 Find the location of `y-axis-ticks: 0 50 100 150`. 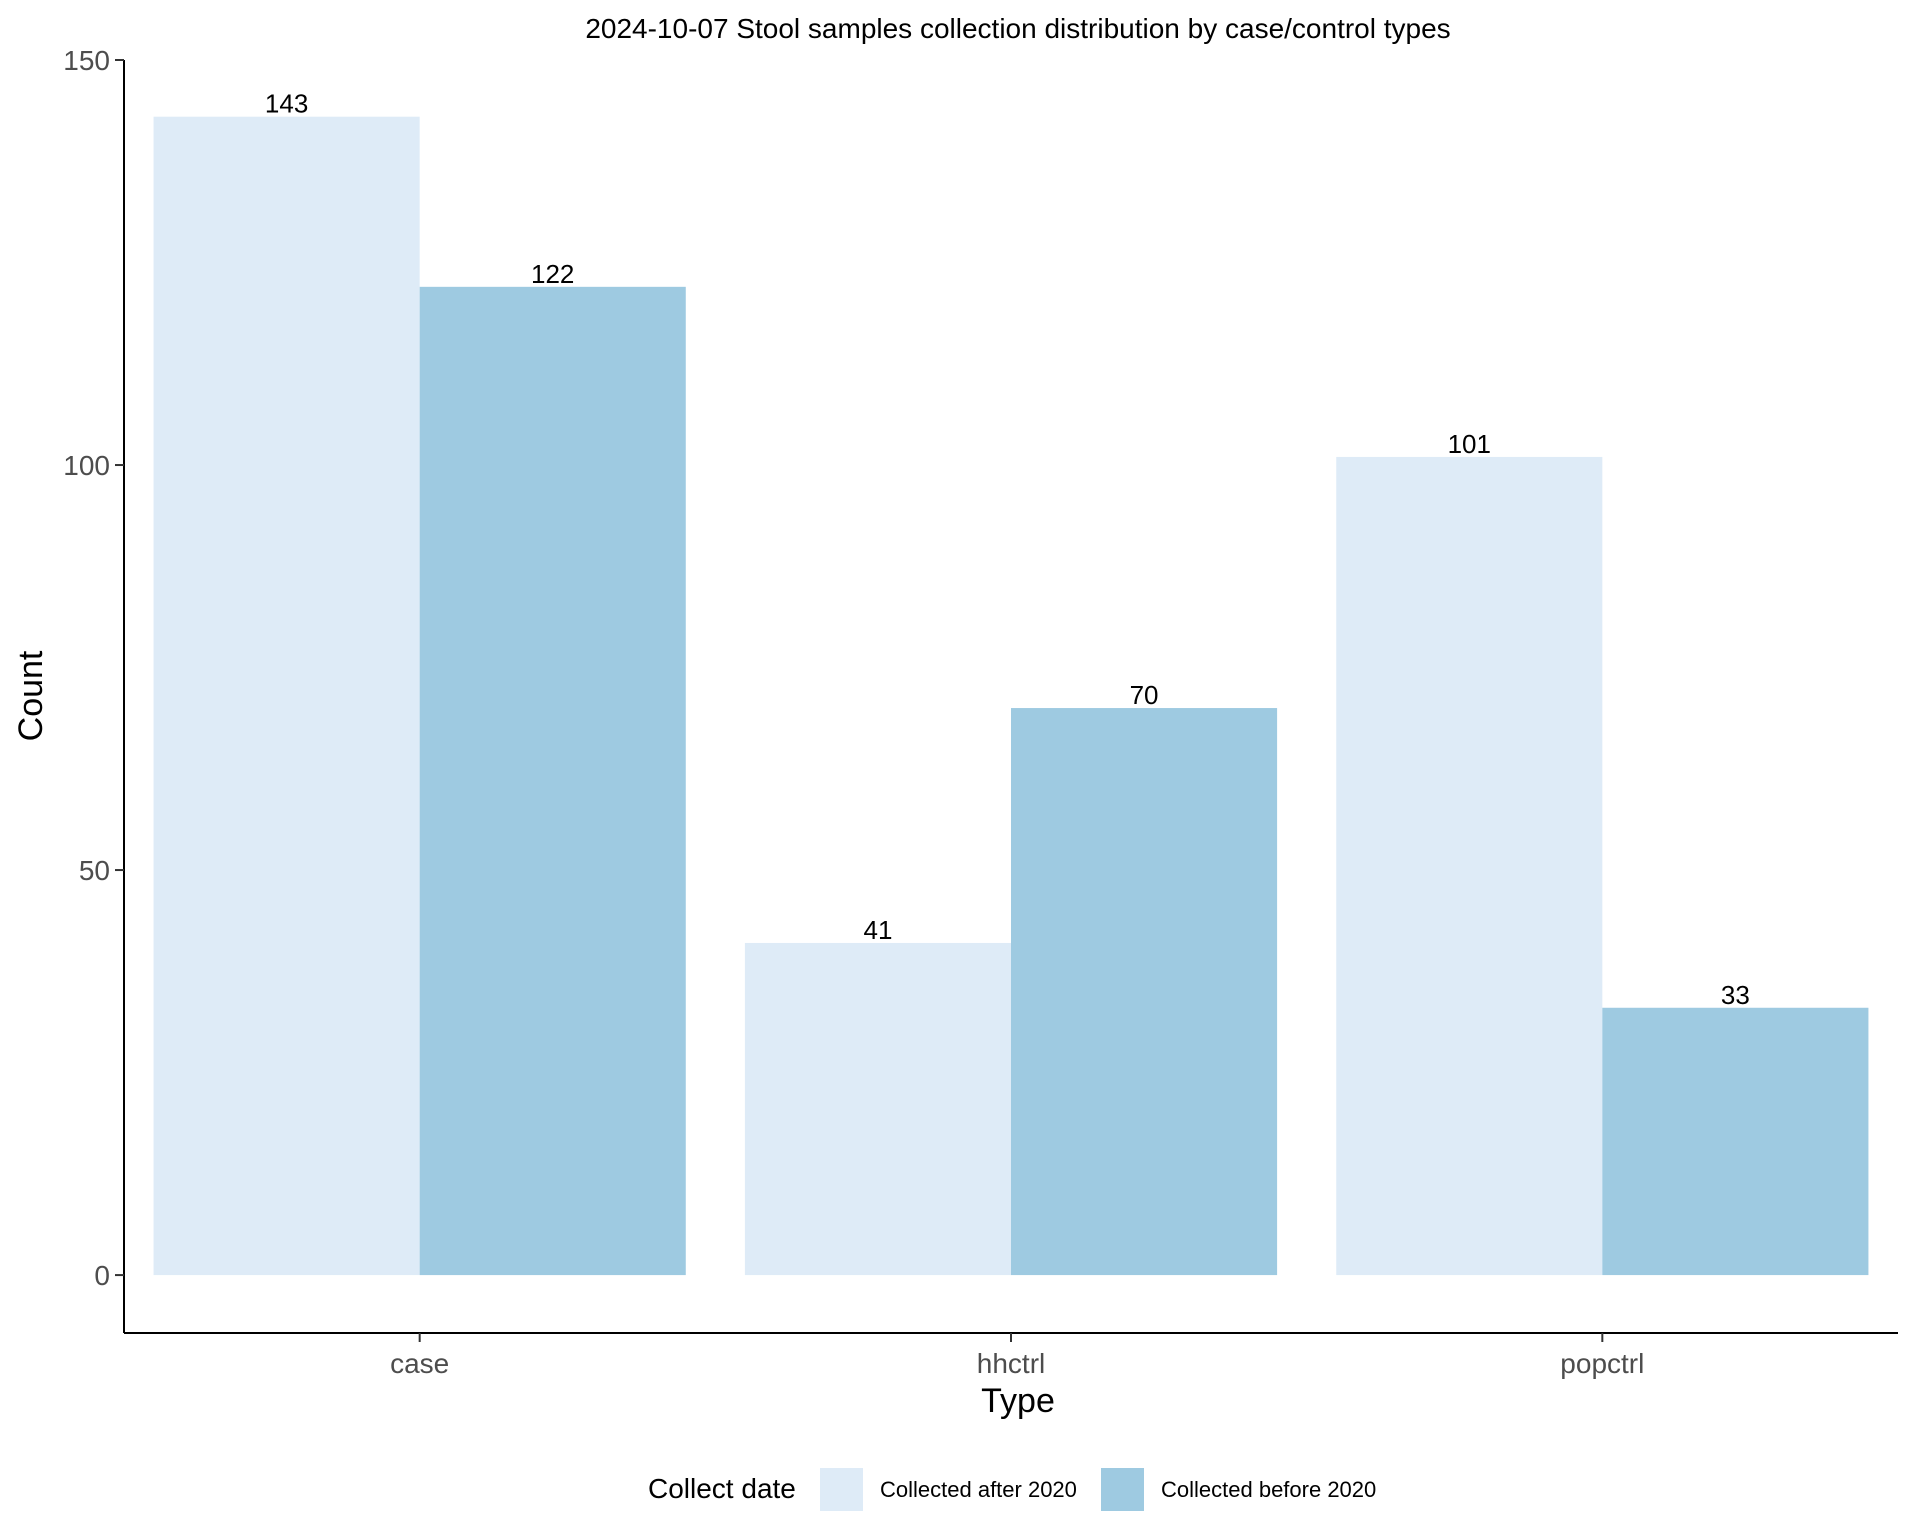

y-axis-ticks: 0 50 100 150 is located at coordinates (93, 668).